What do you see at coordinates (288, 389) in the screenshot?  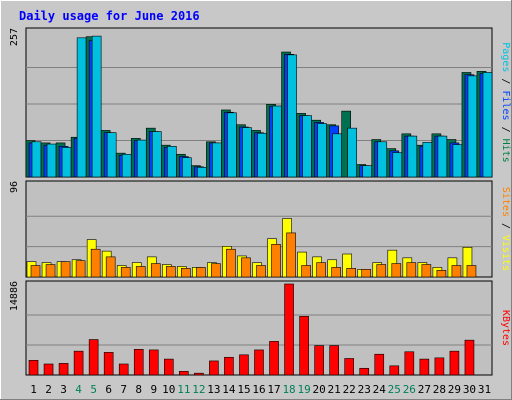 I see `x-tick-label: 18` at bounding box center [288, 389].